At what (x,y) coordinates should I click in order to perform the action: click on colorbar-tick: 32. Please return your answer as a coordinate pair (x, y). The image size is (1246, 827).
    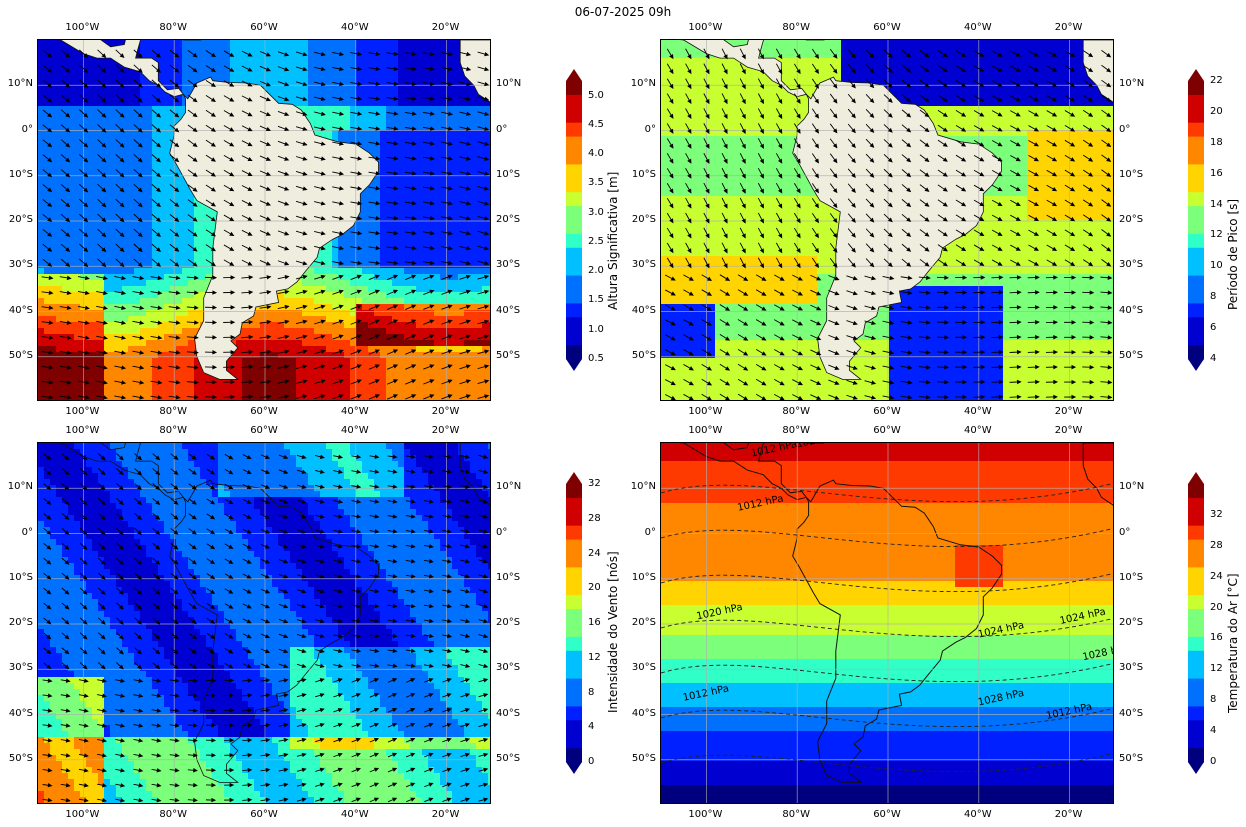
    Looking at the image, I should click on (1216, 514).